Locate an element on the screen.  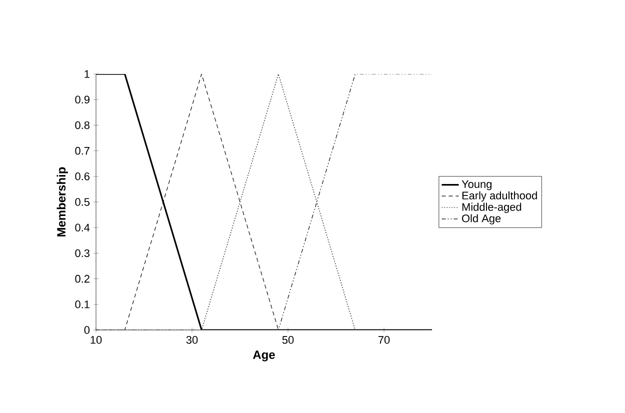
legend-label: Young is located at coordinates (477, 185).